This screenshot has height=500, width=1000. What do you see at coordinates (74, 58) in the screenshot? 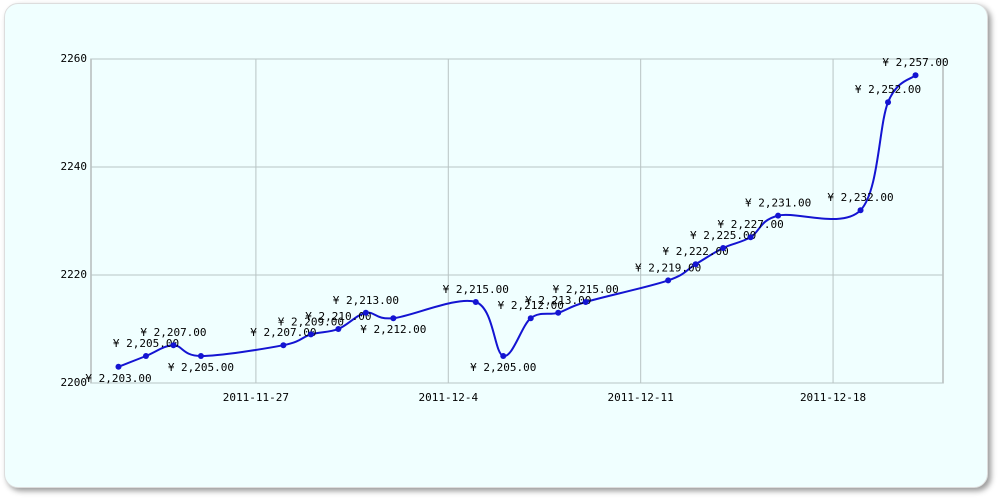
I see `y-tick-label: 2260` at bounding box center [74, 58].